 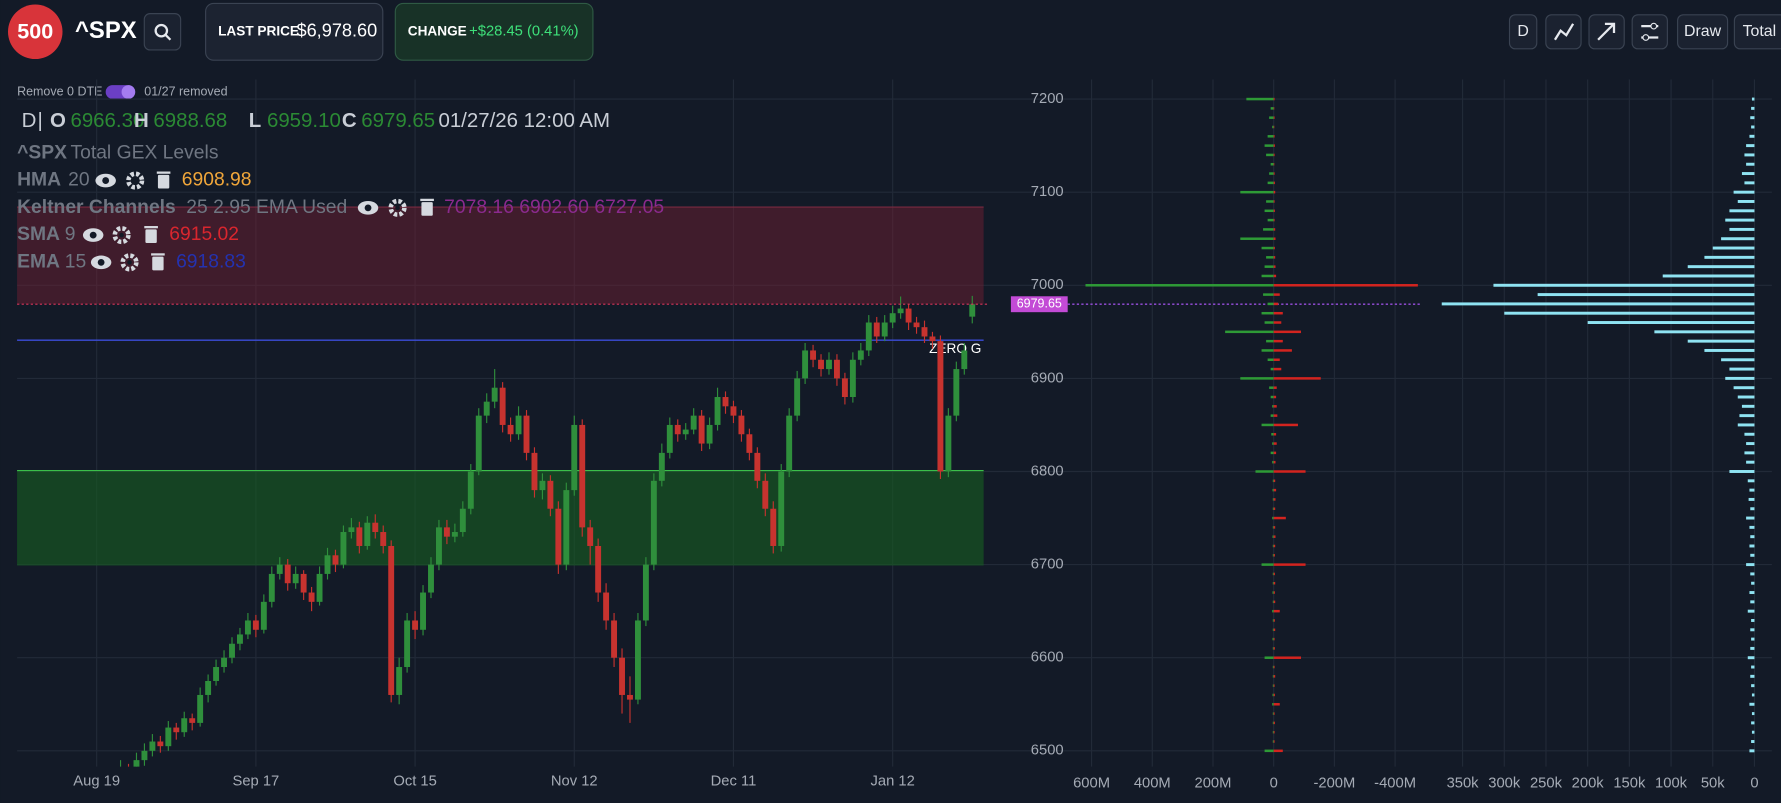 What do you see at coordinates (893, 781) in the screenshot?
I see `x-tick-label: Jan 12` at bounding box center [893, 781].